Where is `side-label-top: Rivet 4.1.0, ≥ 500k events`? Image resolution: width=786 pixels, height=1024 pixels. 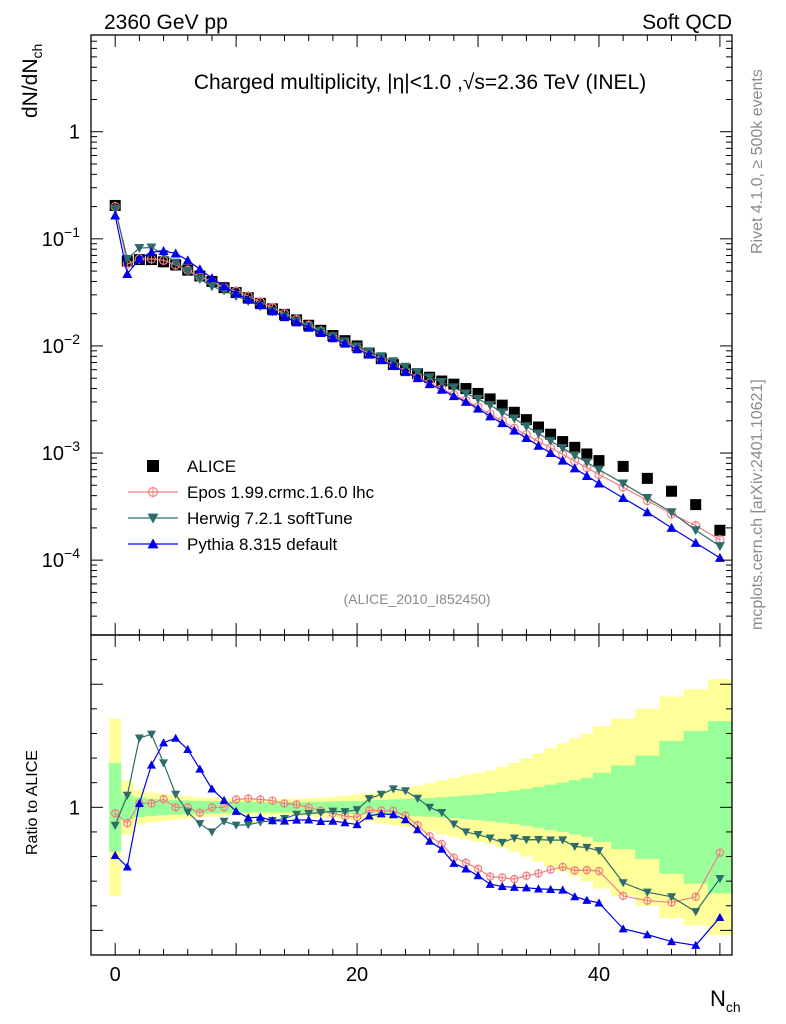
side-label-top: Rivet 4.1.0, ≥ 500k events is located at coordinates (757, 161).